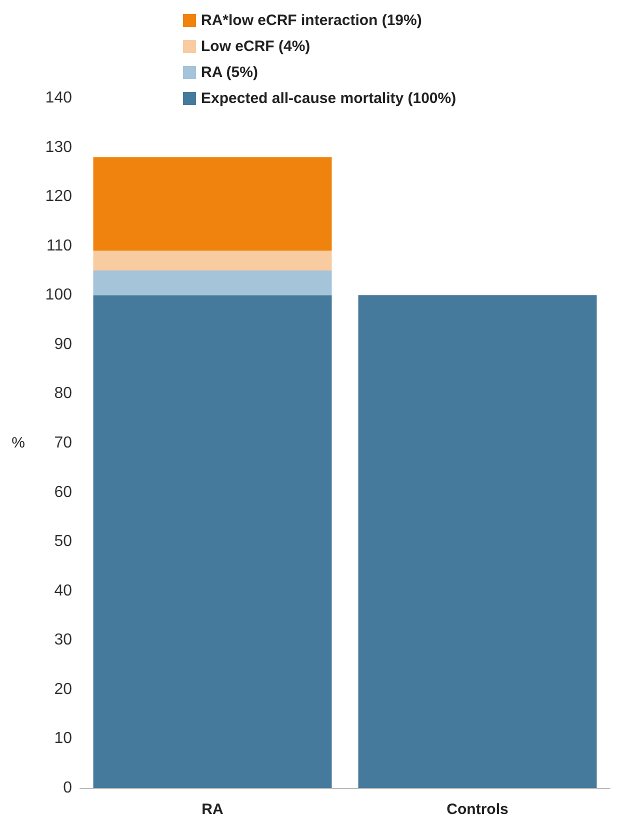  Describe the element at coordinates (229, 72) in the screenshot. I see `legend-label: RA (5%)` at that location.